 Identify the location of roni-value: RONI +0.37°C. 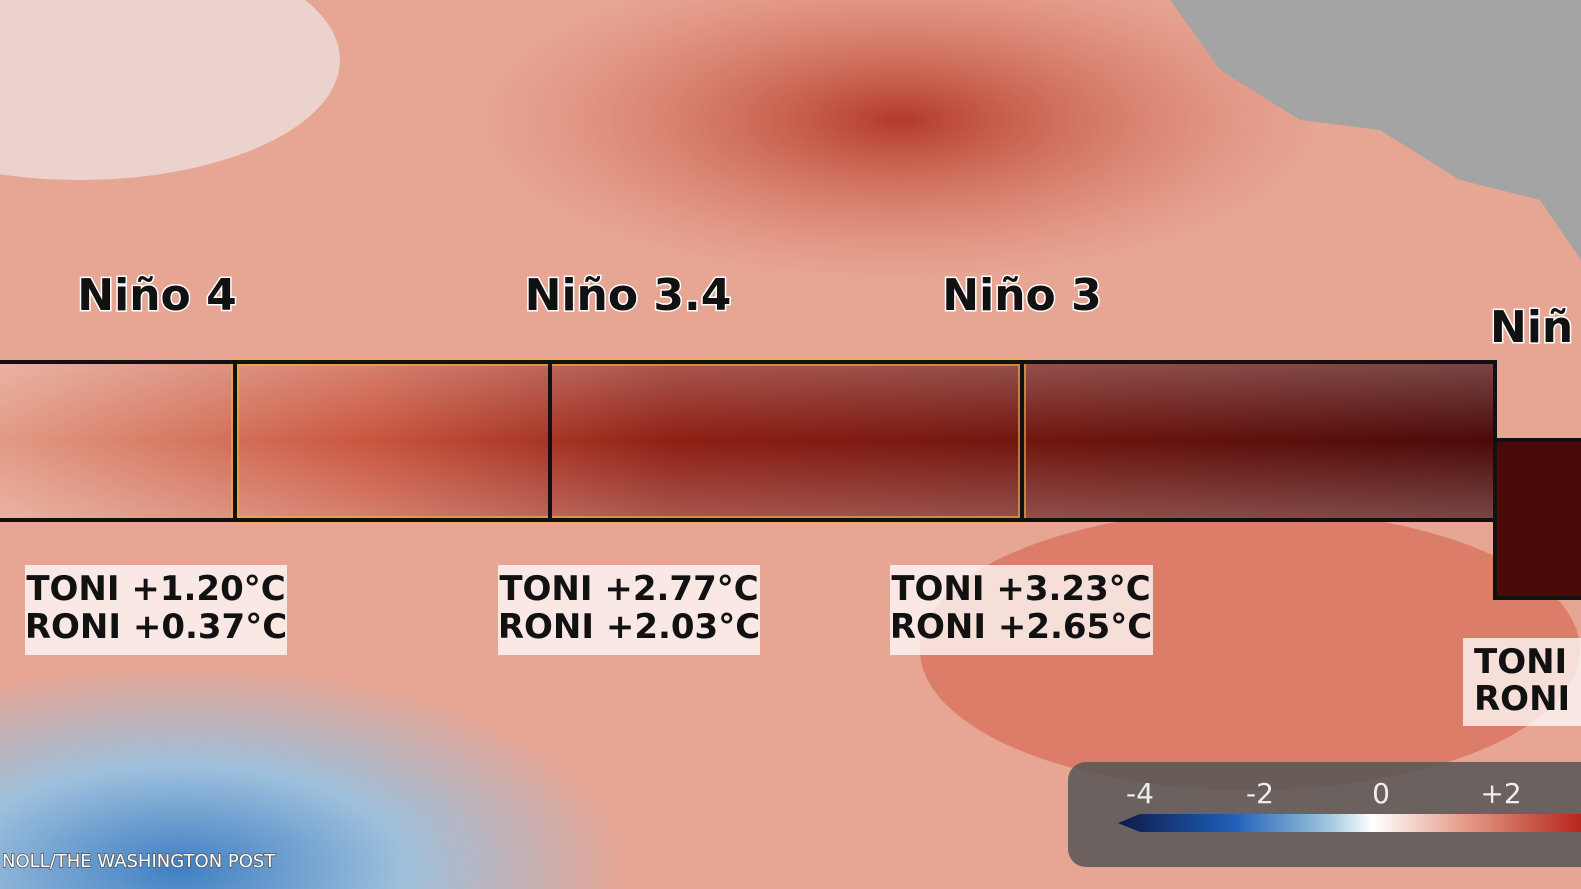
(156, 627).